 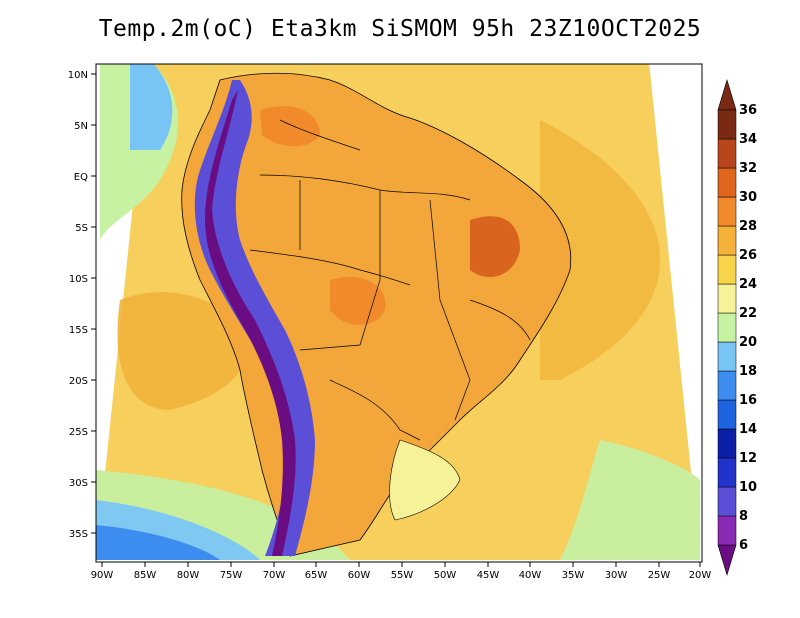 I want to click on colorbar-label: 20, so click(x=748, y=342).